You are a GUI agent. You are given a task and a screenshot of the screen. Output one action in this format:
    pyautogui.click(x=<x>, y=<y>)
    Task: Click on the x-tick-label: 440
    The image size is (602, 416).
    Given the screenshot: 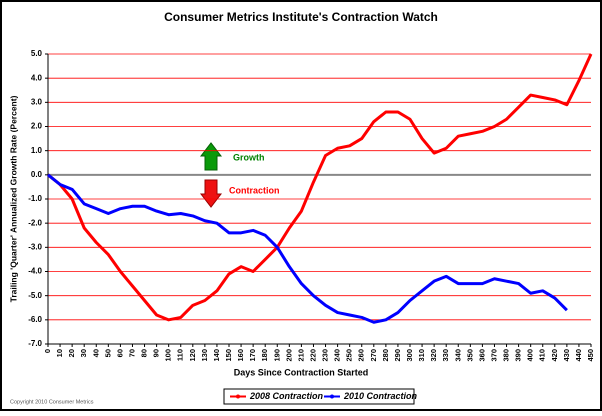 What is the action you would take?
    pyautogui.click(x=578, y=355)
    